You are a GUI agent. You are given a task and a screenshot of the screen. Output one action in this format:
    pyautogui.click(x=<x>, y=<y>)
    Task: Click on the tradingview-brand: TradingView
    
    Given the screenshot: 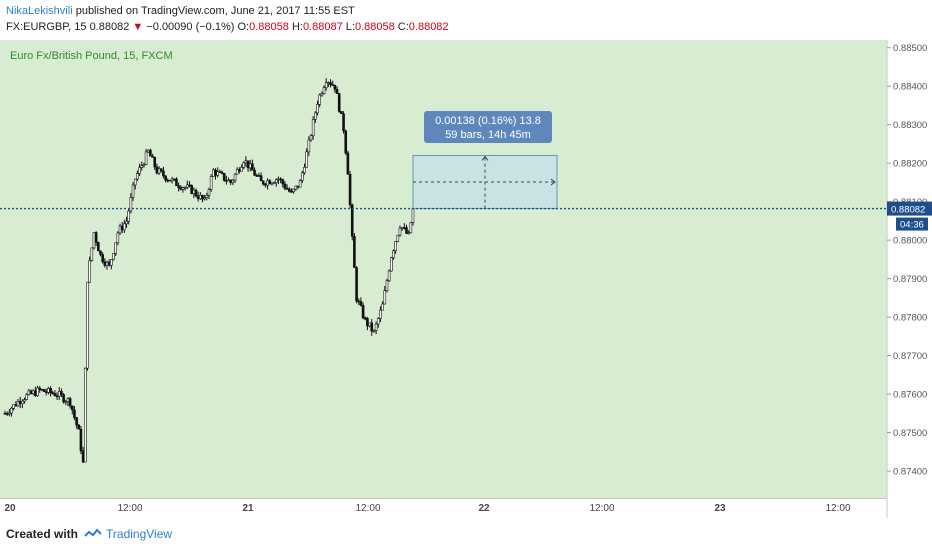 What is the action you would take?
    pyautogui.click(x=128, y=534)
    